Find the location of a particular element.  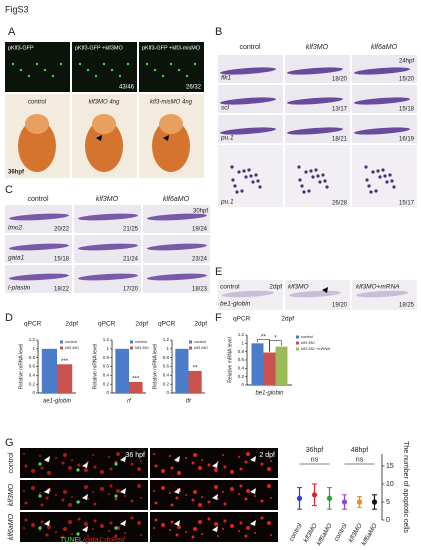

row-label: klf3MO is located at coordinates (11, 494).